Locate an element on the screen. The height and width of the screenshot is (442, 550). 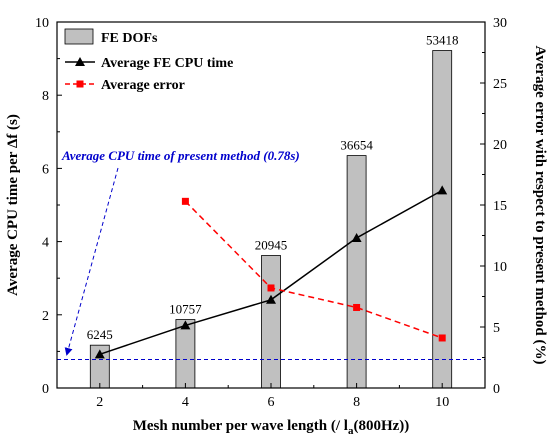
y-right-tick-label: 25 is located at coordinates (500, 84).